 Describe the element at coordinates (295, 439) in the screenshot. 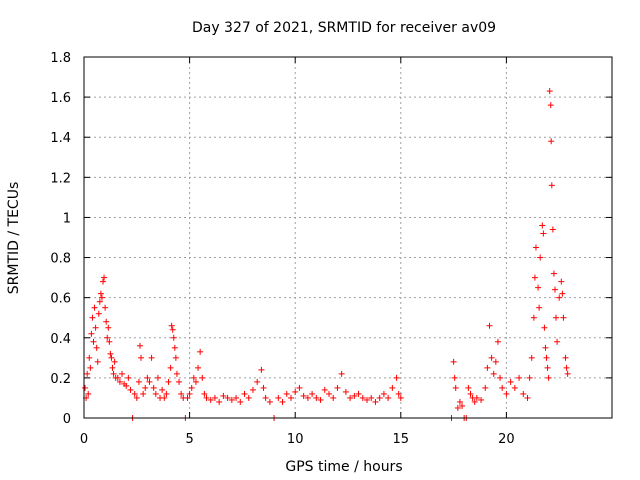

I see `x-tick-label: 10` at that location.